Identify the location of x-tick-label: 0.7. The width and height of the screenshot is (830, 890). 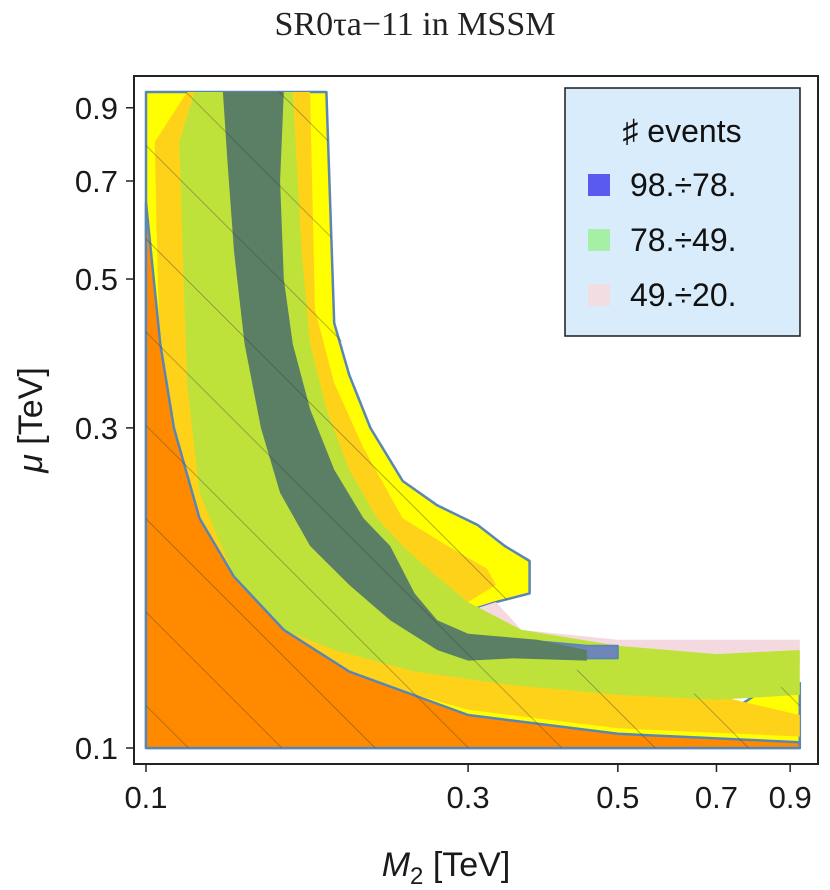
(716, 797).